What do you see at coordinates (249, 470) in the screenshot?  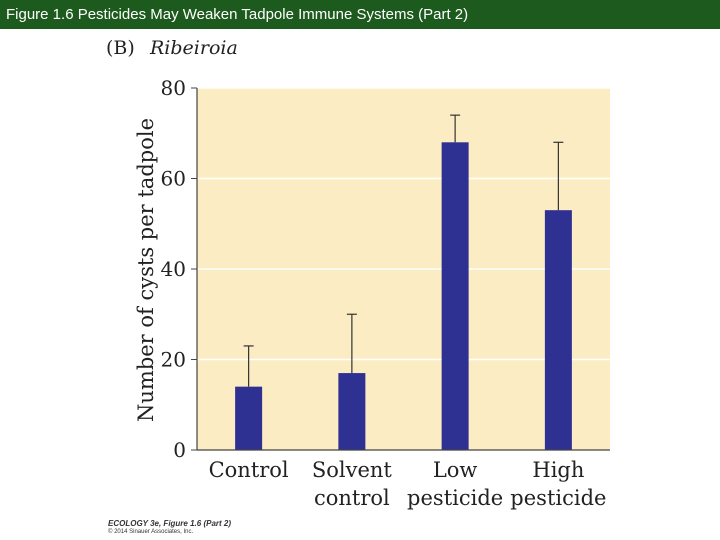 I see `x-tick-label: Control` at bounding box center [249, 470].